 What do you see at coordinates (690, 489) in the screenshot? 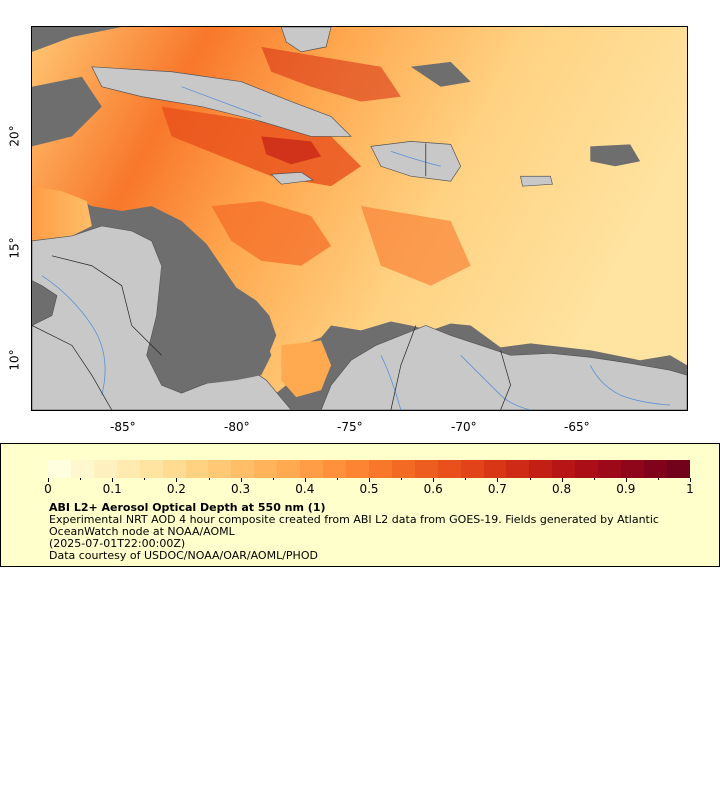
I see `colorbar-tick-label: 1` at bounding box center [690, 489].